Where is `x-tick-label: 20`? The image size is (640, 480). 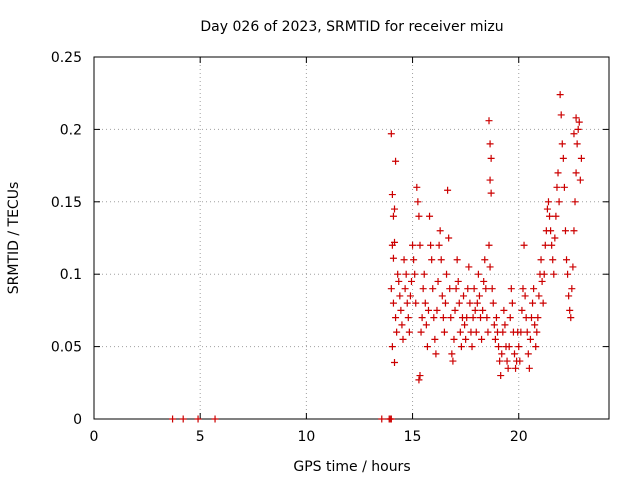 x-tick-label: 20 is located at coordinates (519, 437).